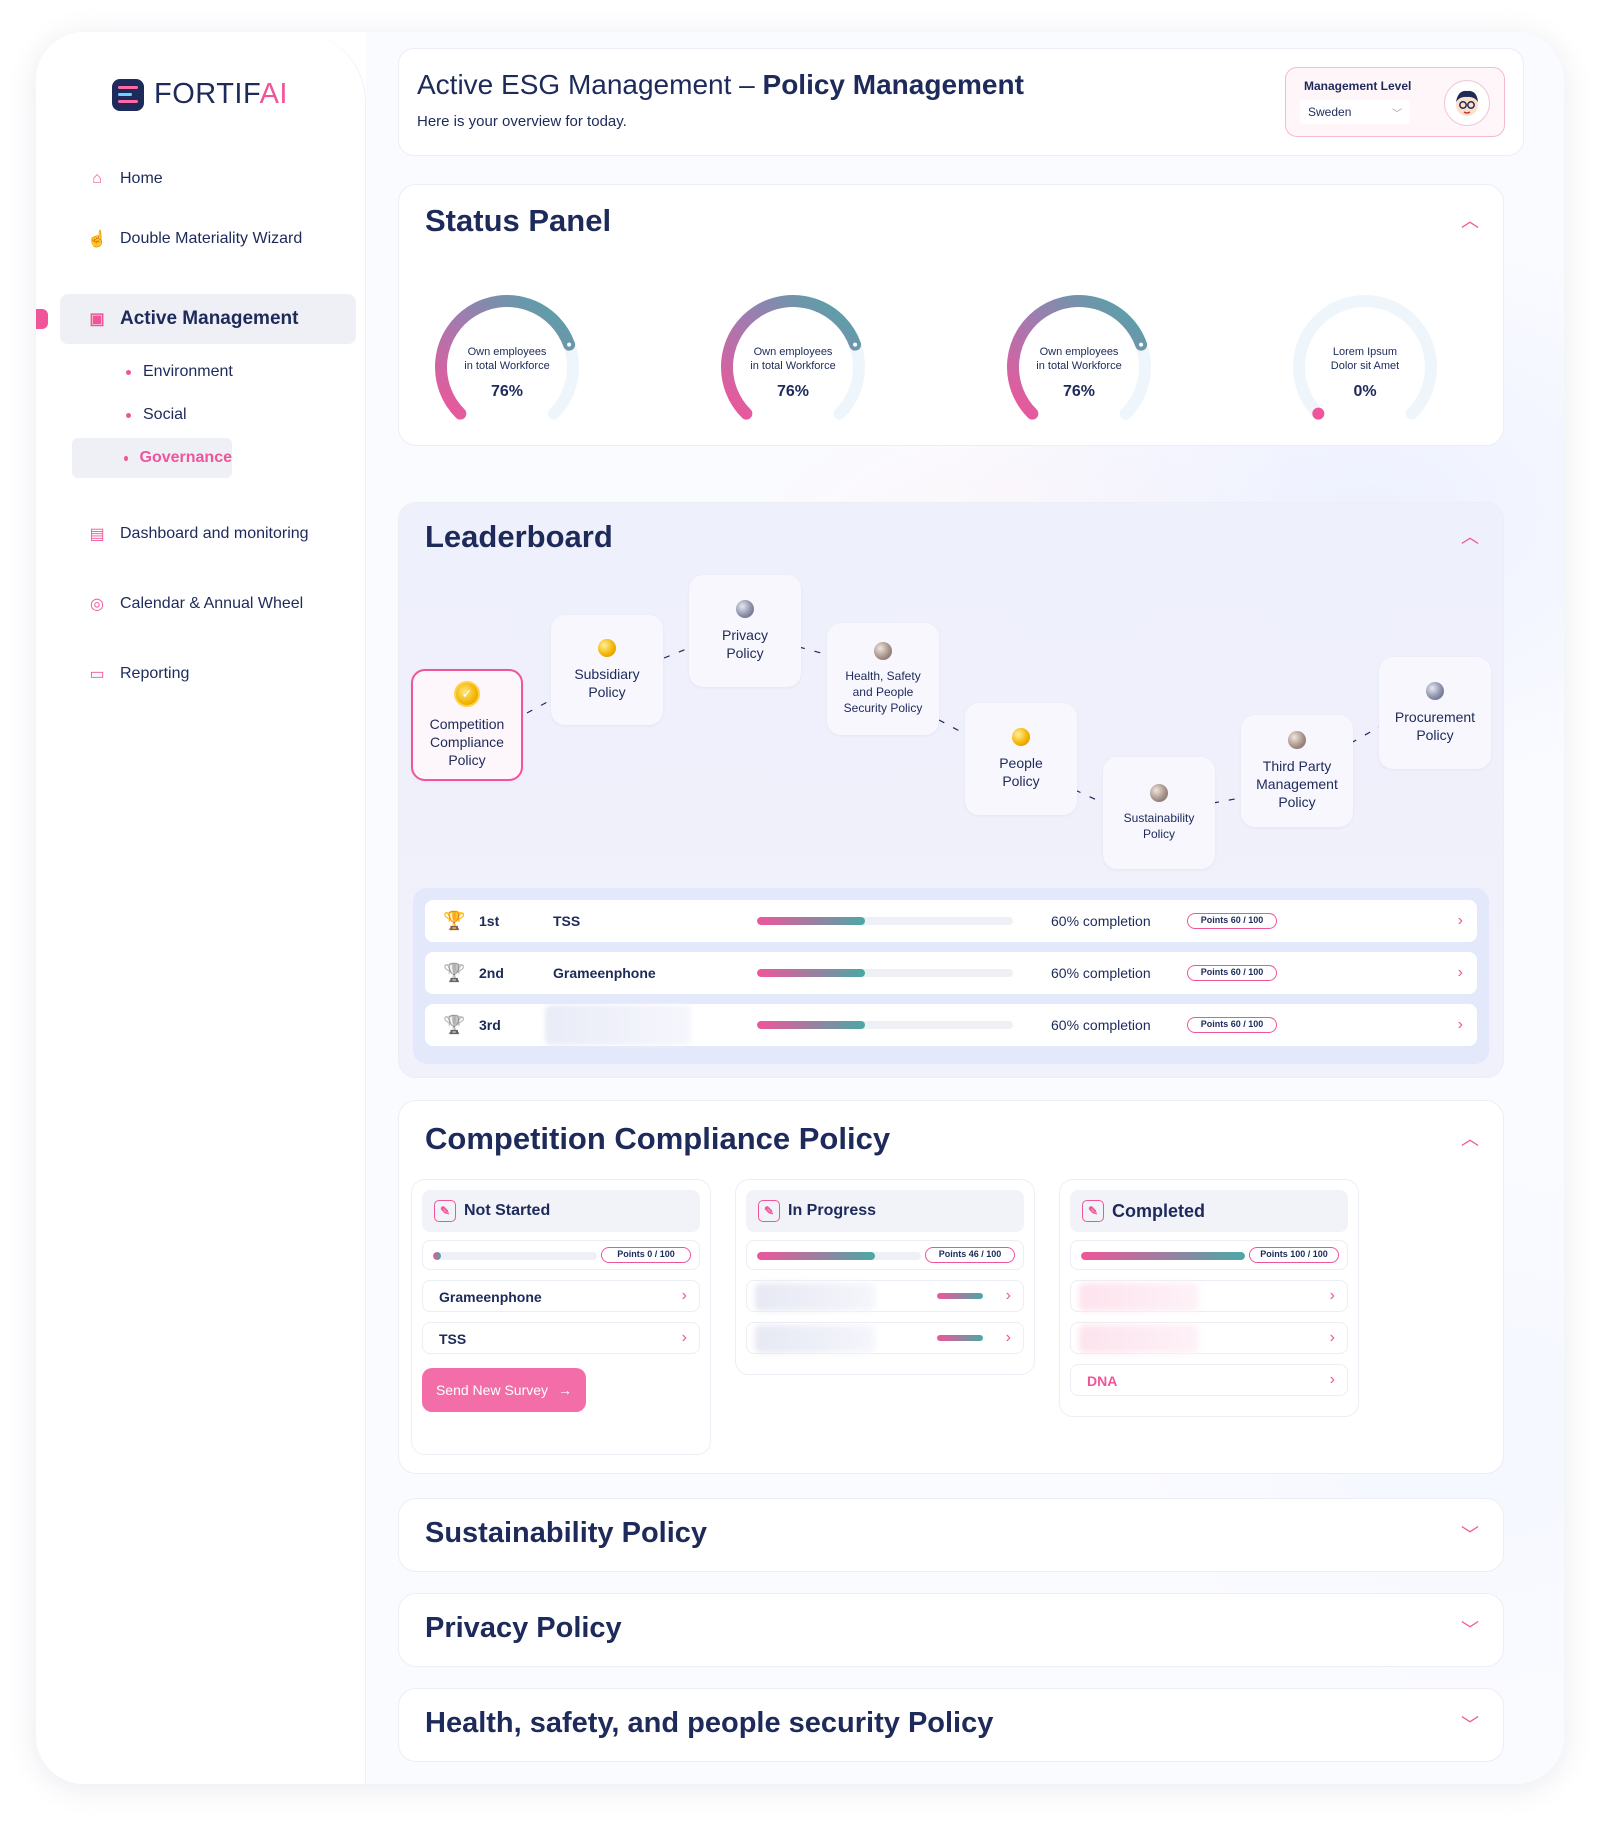  I want to click on collapsed-section-sustainability: Sustainability Policy ﹀, so click(951, 1535).